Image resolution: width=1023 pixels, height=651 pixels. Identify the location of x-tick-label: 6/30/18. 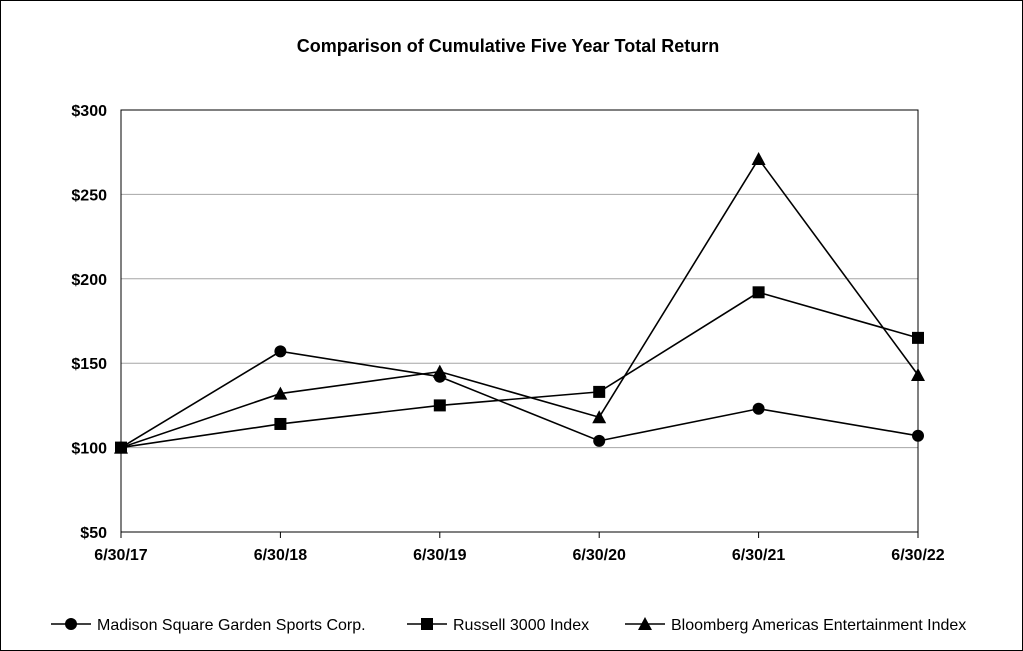
(280, 555).